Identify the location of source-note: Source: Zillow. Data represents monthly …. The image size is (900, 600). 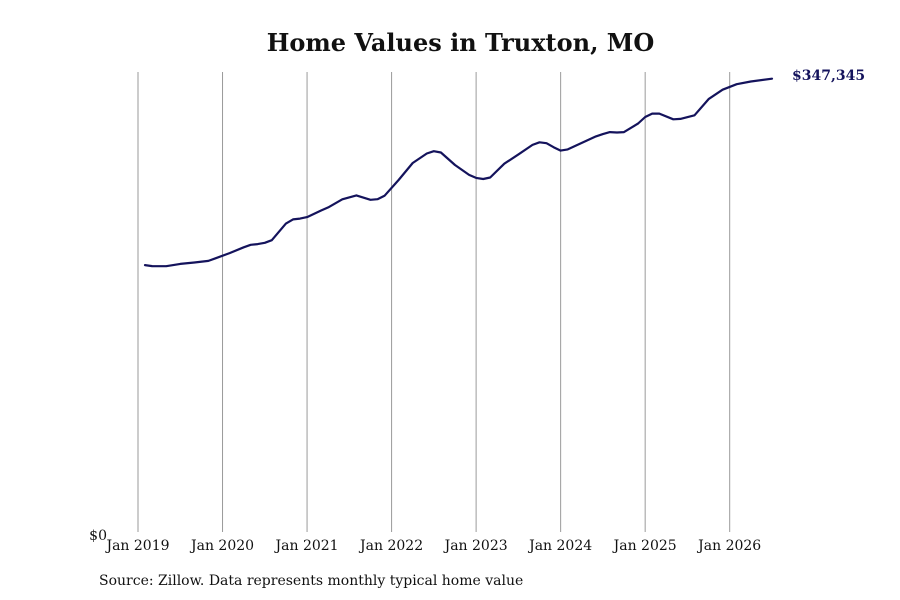
(311, 581).